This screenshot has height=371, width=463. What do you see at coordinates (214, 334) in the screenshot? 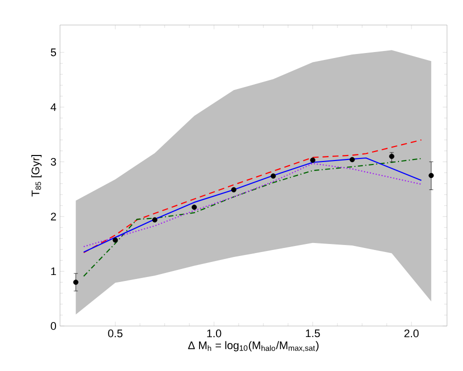
I see `x-tick-label: 1.0` at bounding box center [214, 334].